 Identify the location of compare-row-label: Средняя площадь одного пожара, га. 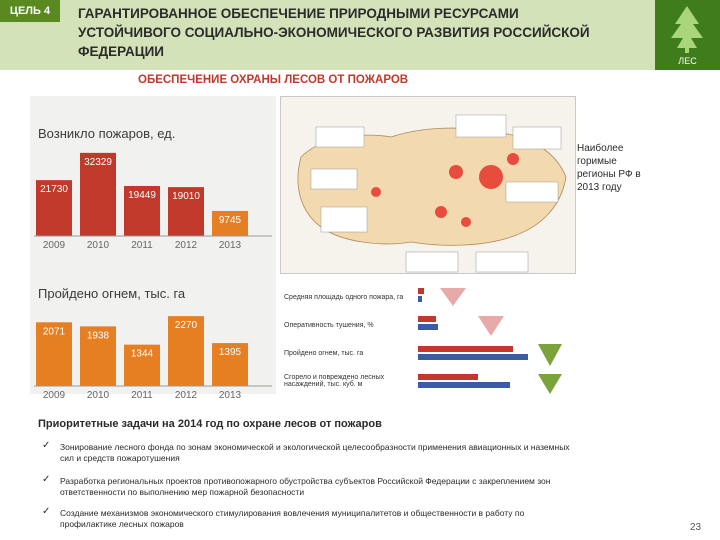
(344, 297).